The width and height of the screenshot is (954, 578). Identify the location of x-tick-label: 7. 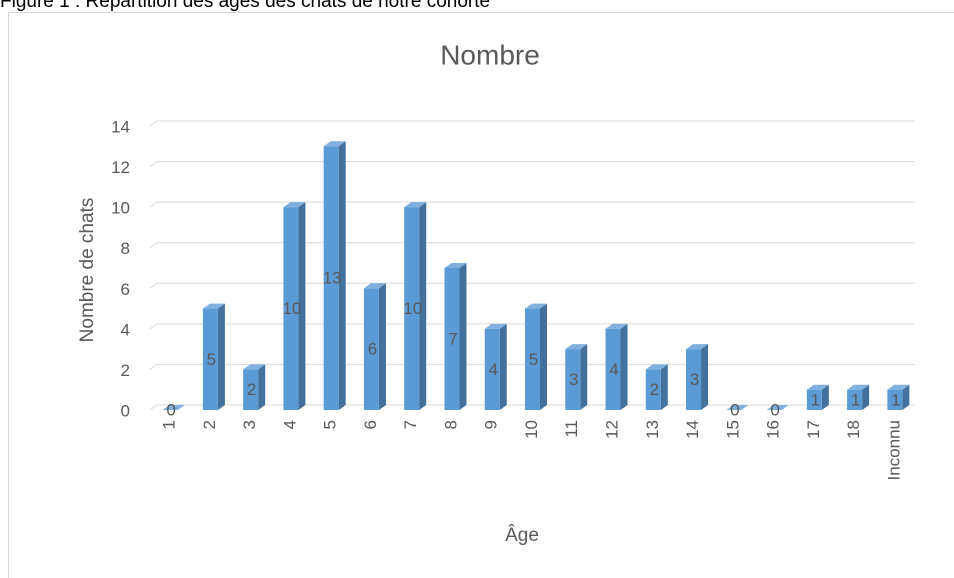
(410, 424).